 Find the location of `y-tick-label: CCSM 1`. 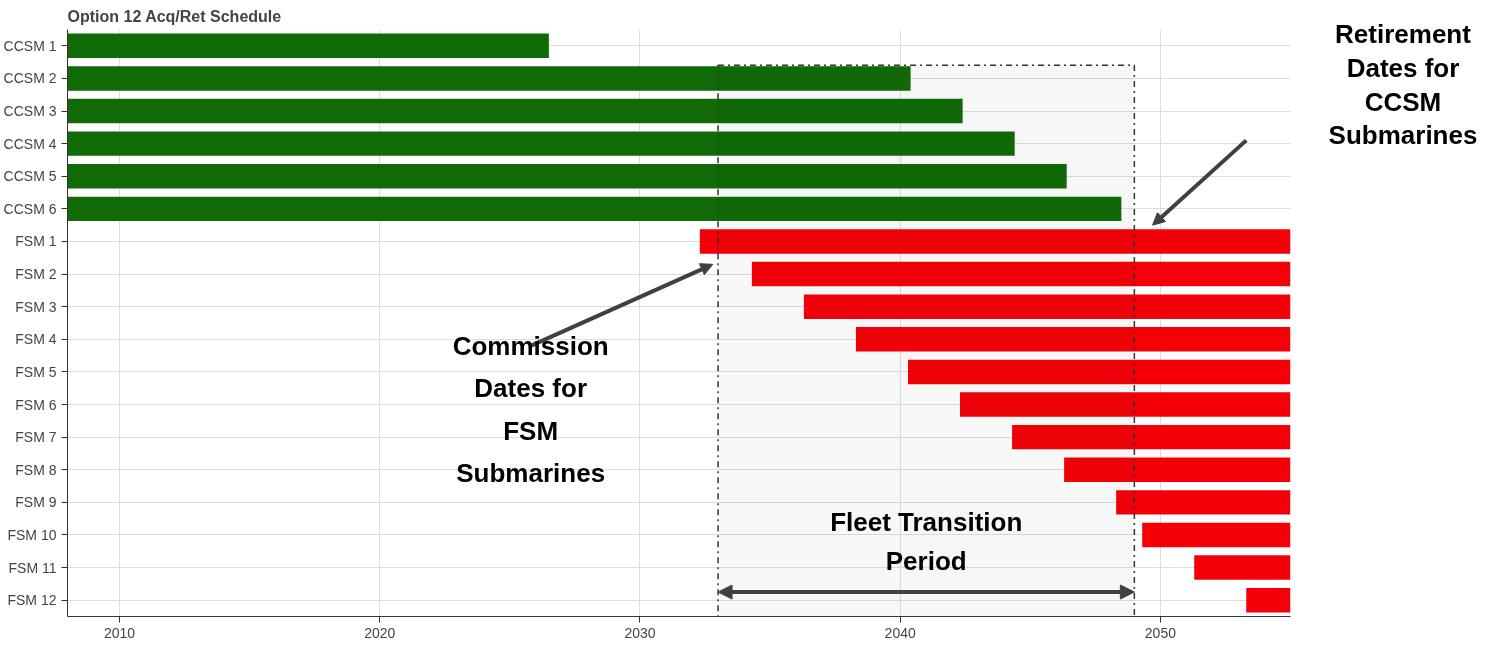

y-tick-label: CCSM 1 is located at coordinates (30, 45).